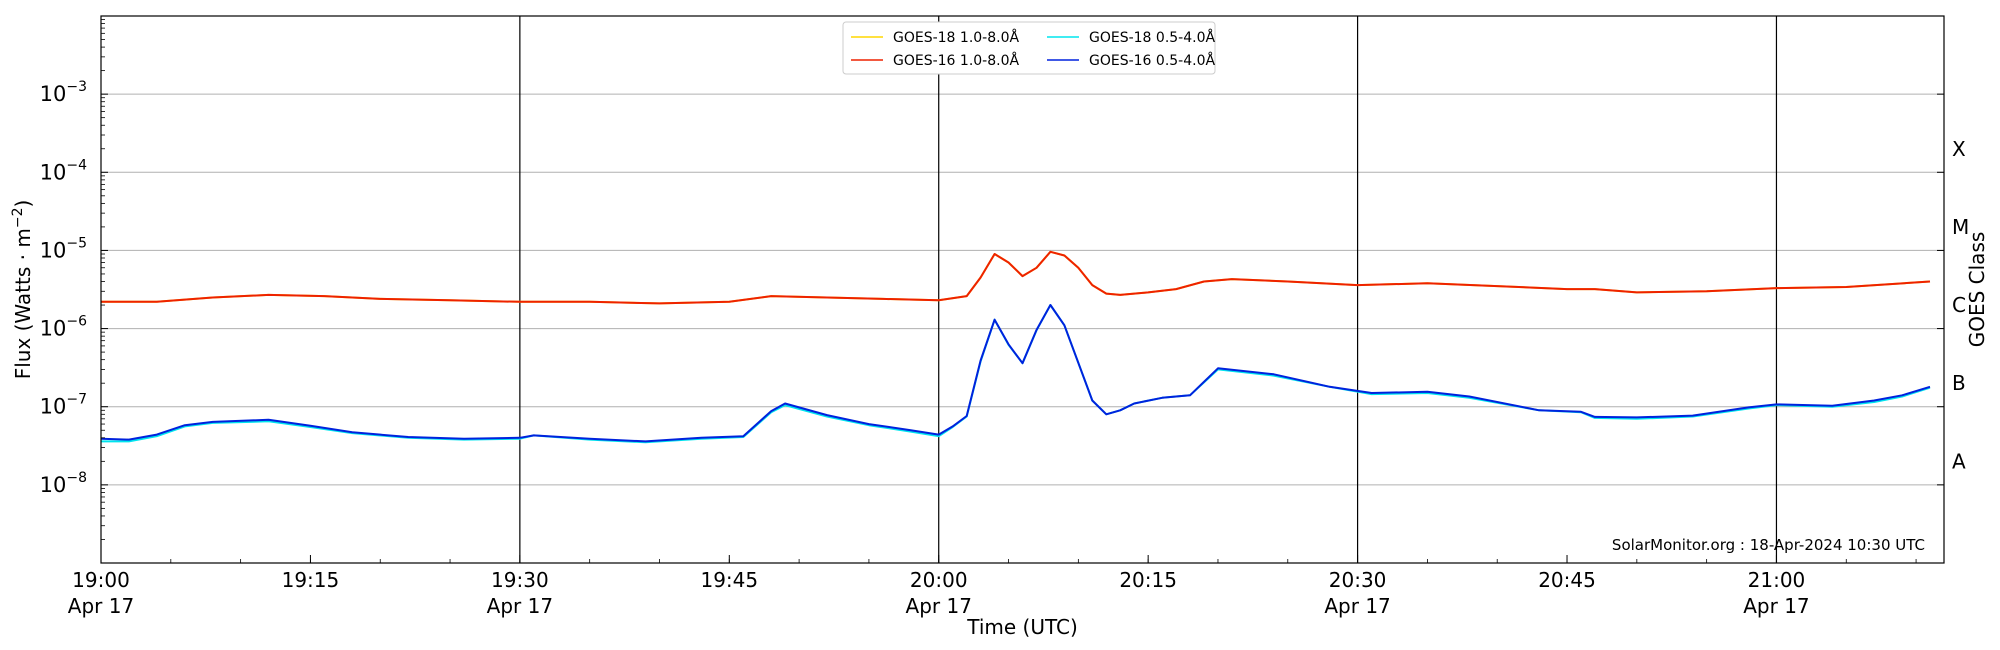  What do you see at coordinates (939, 580) in the screenshot?
I see `x-tick-label: 20:00` at bounding box center [939, 580].